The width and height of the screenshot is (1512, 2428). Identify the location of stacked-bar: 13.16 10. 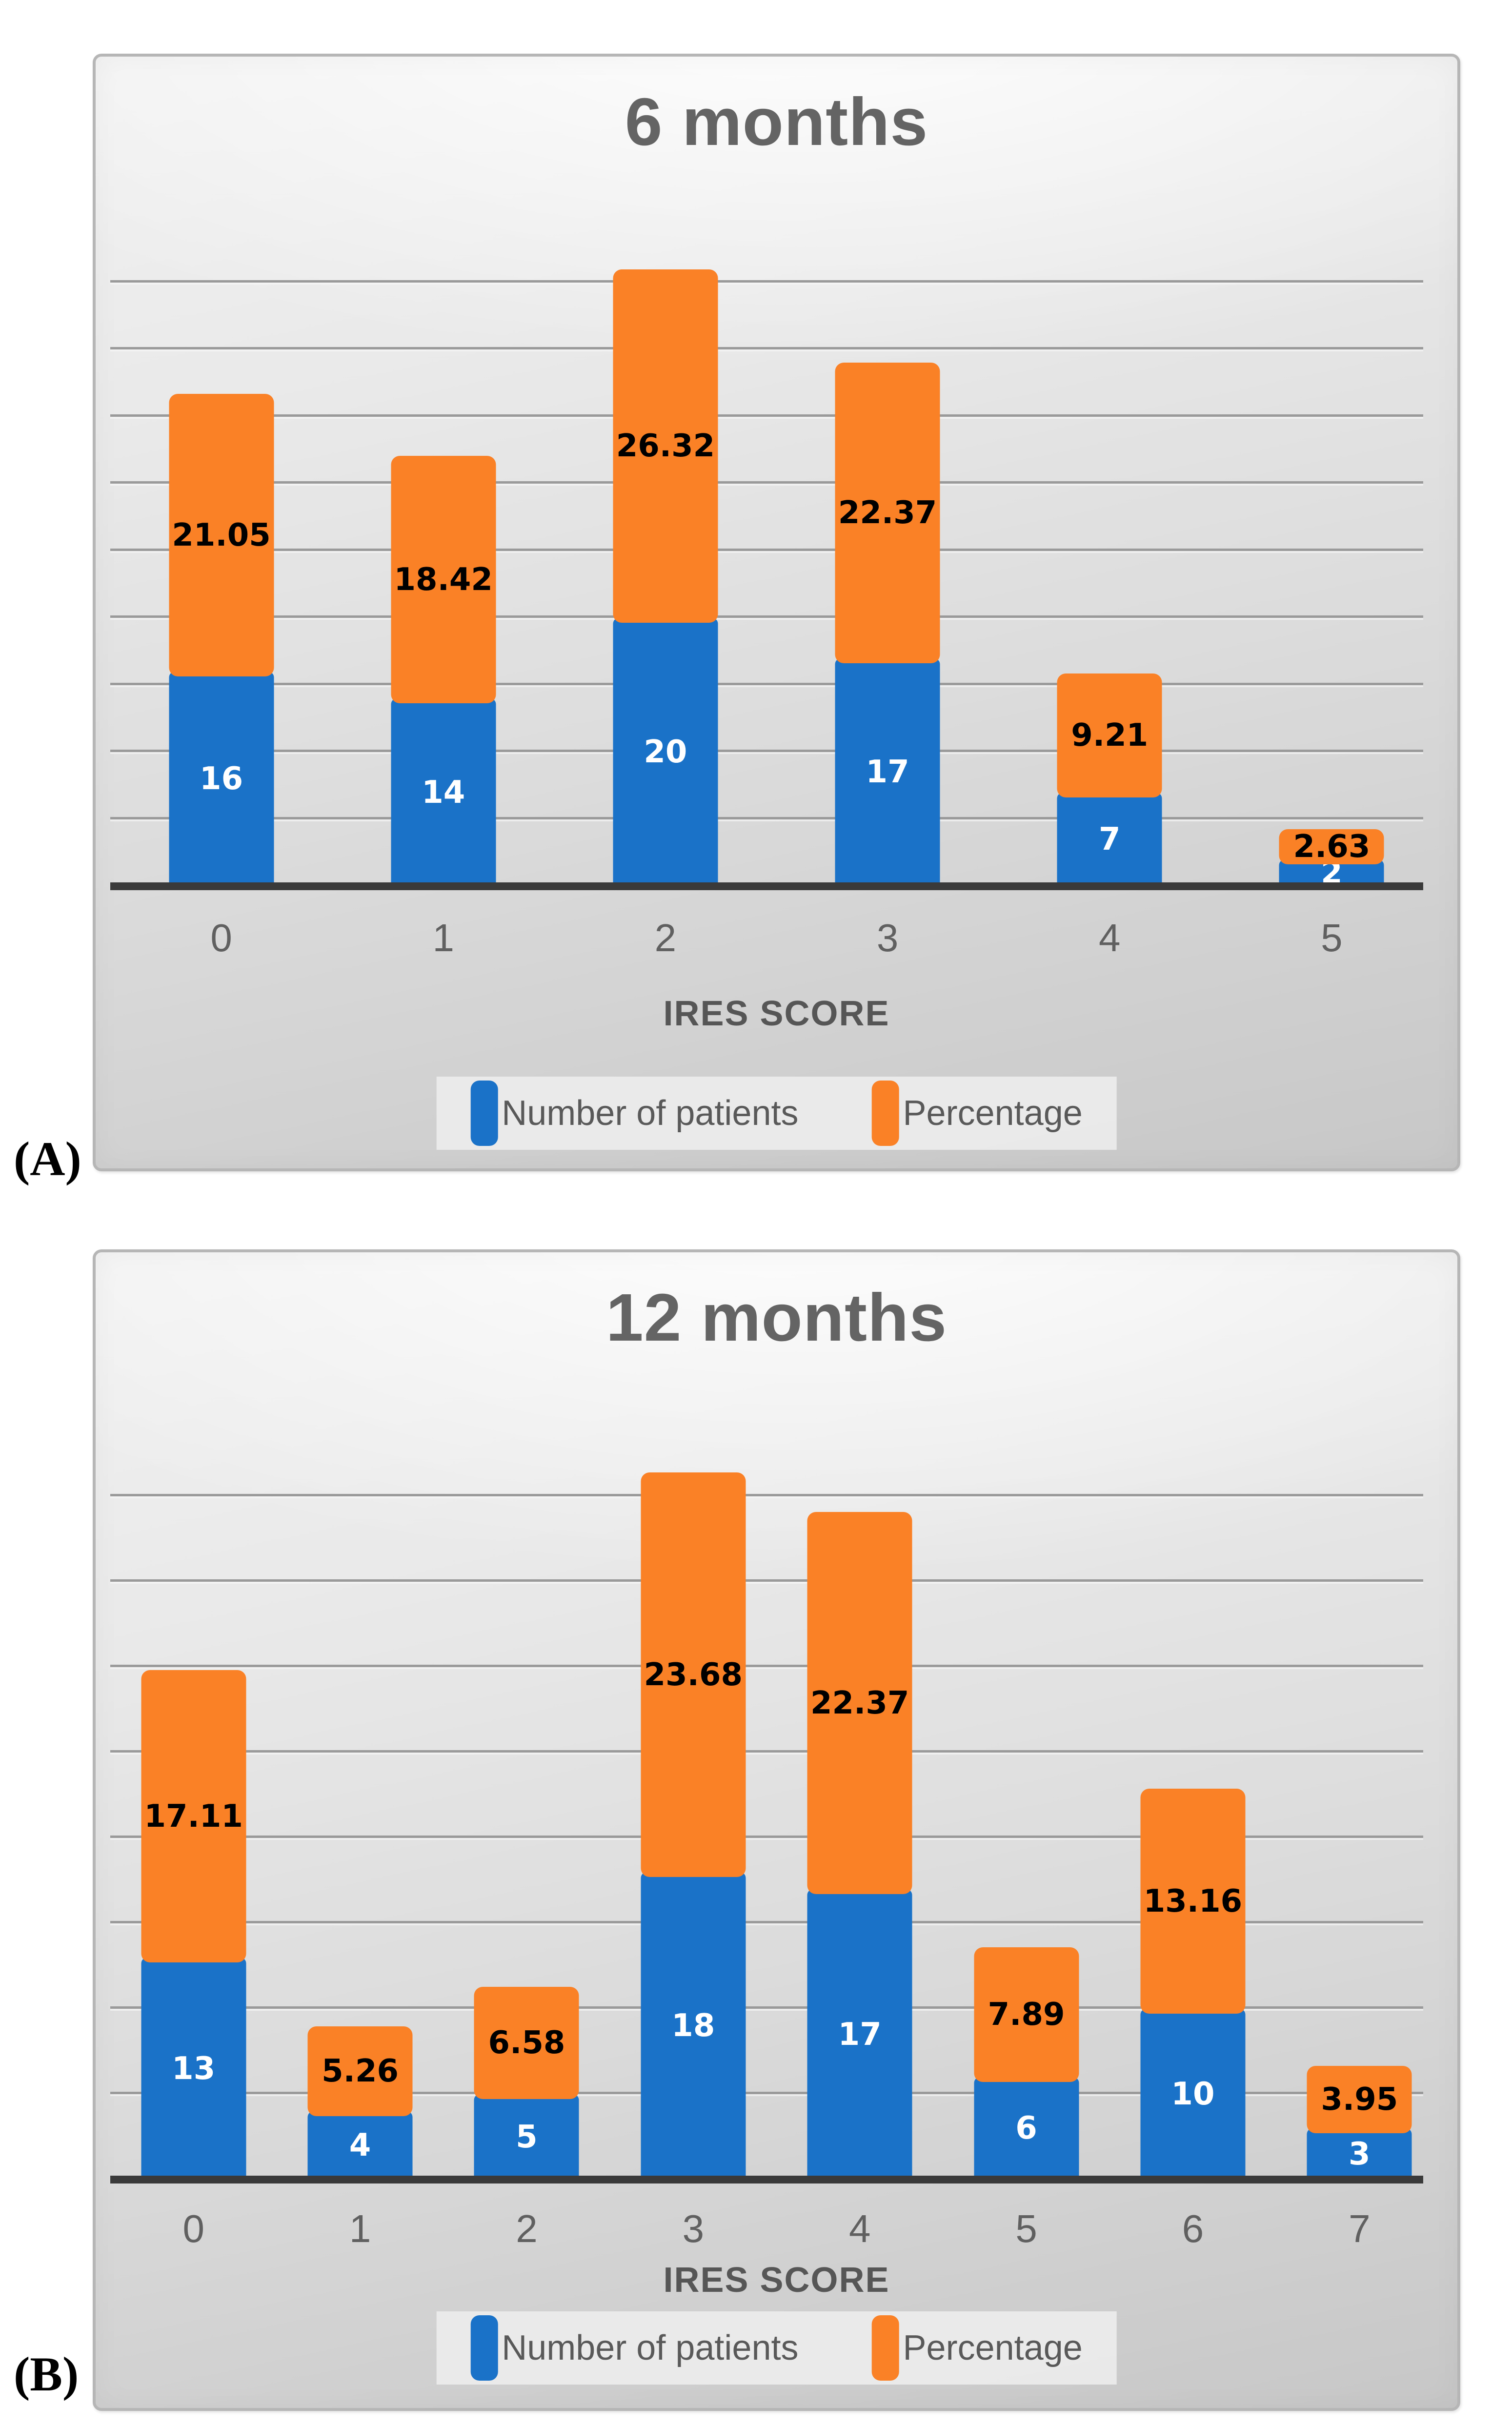
(1193, 1984).